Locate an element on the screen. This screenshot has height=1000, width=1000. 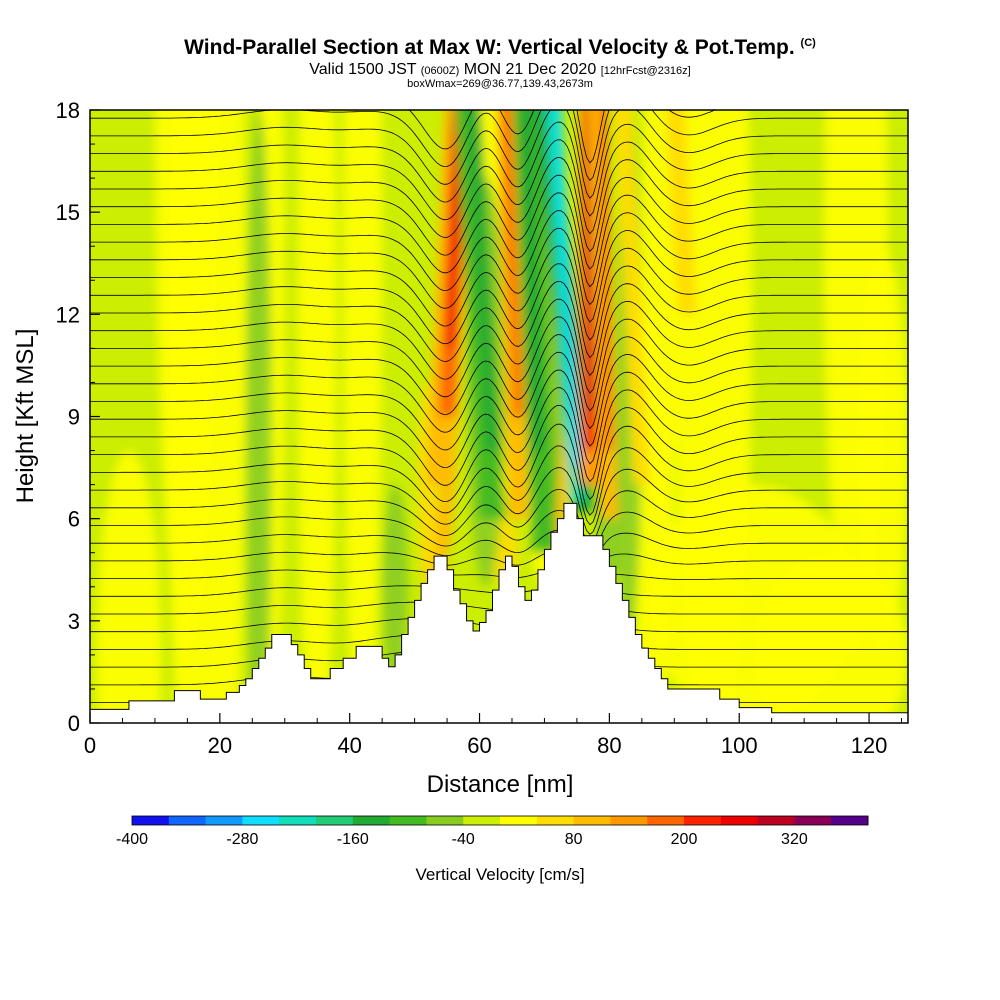
x-axis-label: Distance [nm] is located at coordinates (500, 784).